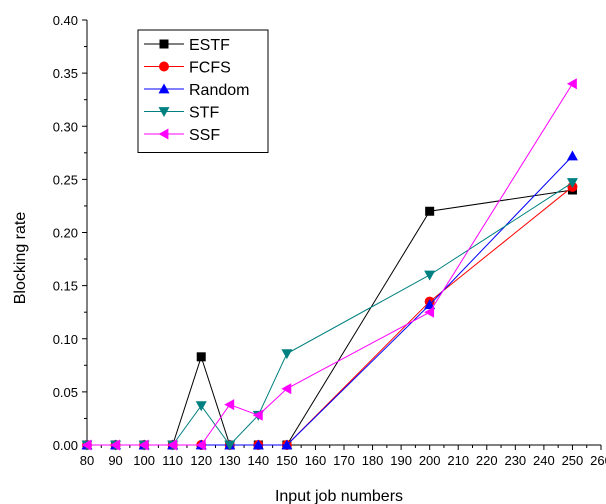 The image size is (606, 504). I want to click on legend-box, so click(203, 91).